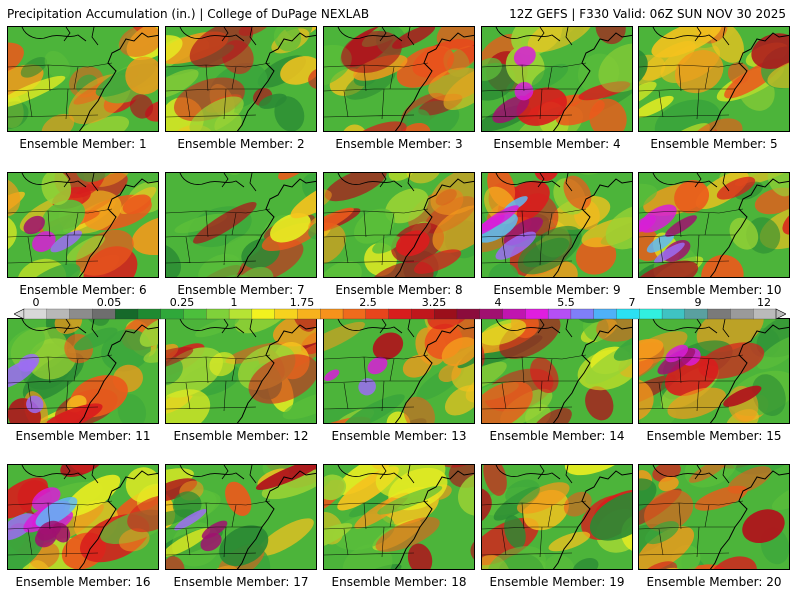 This screenshot has height=600, width=800. I want to click on member-caption: Ensemble Member: 6, so click(83, 290).